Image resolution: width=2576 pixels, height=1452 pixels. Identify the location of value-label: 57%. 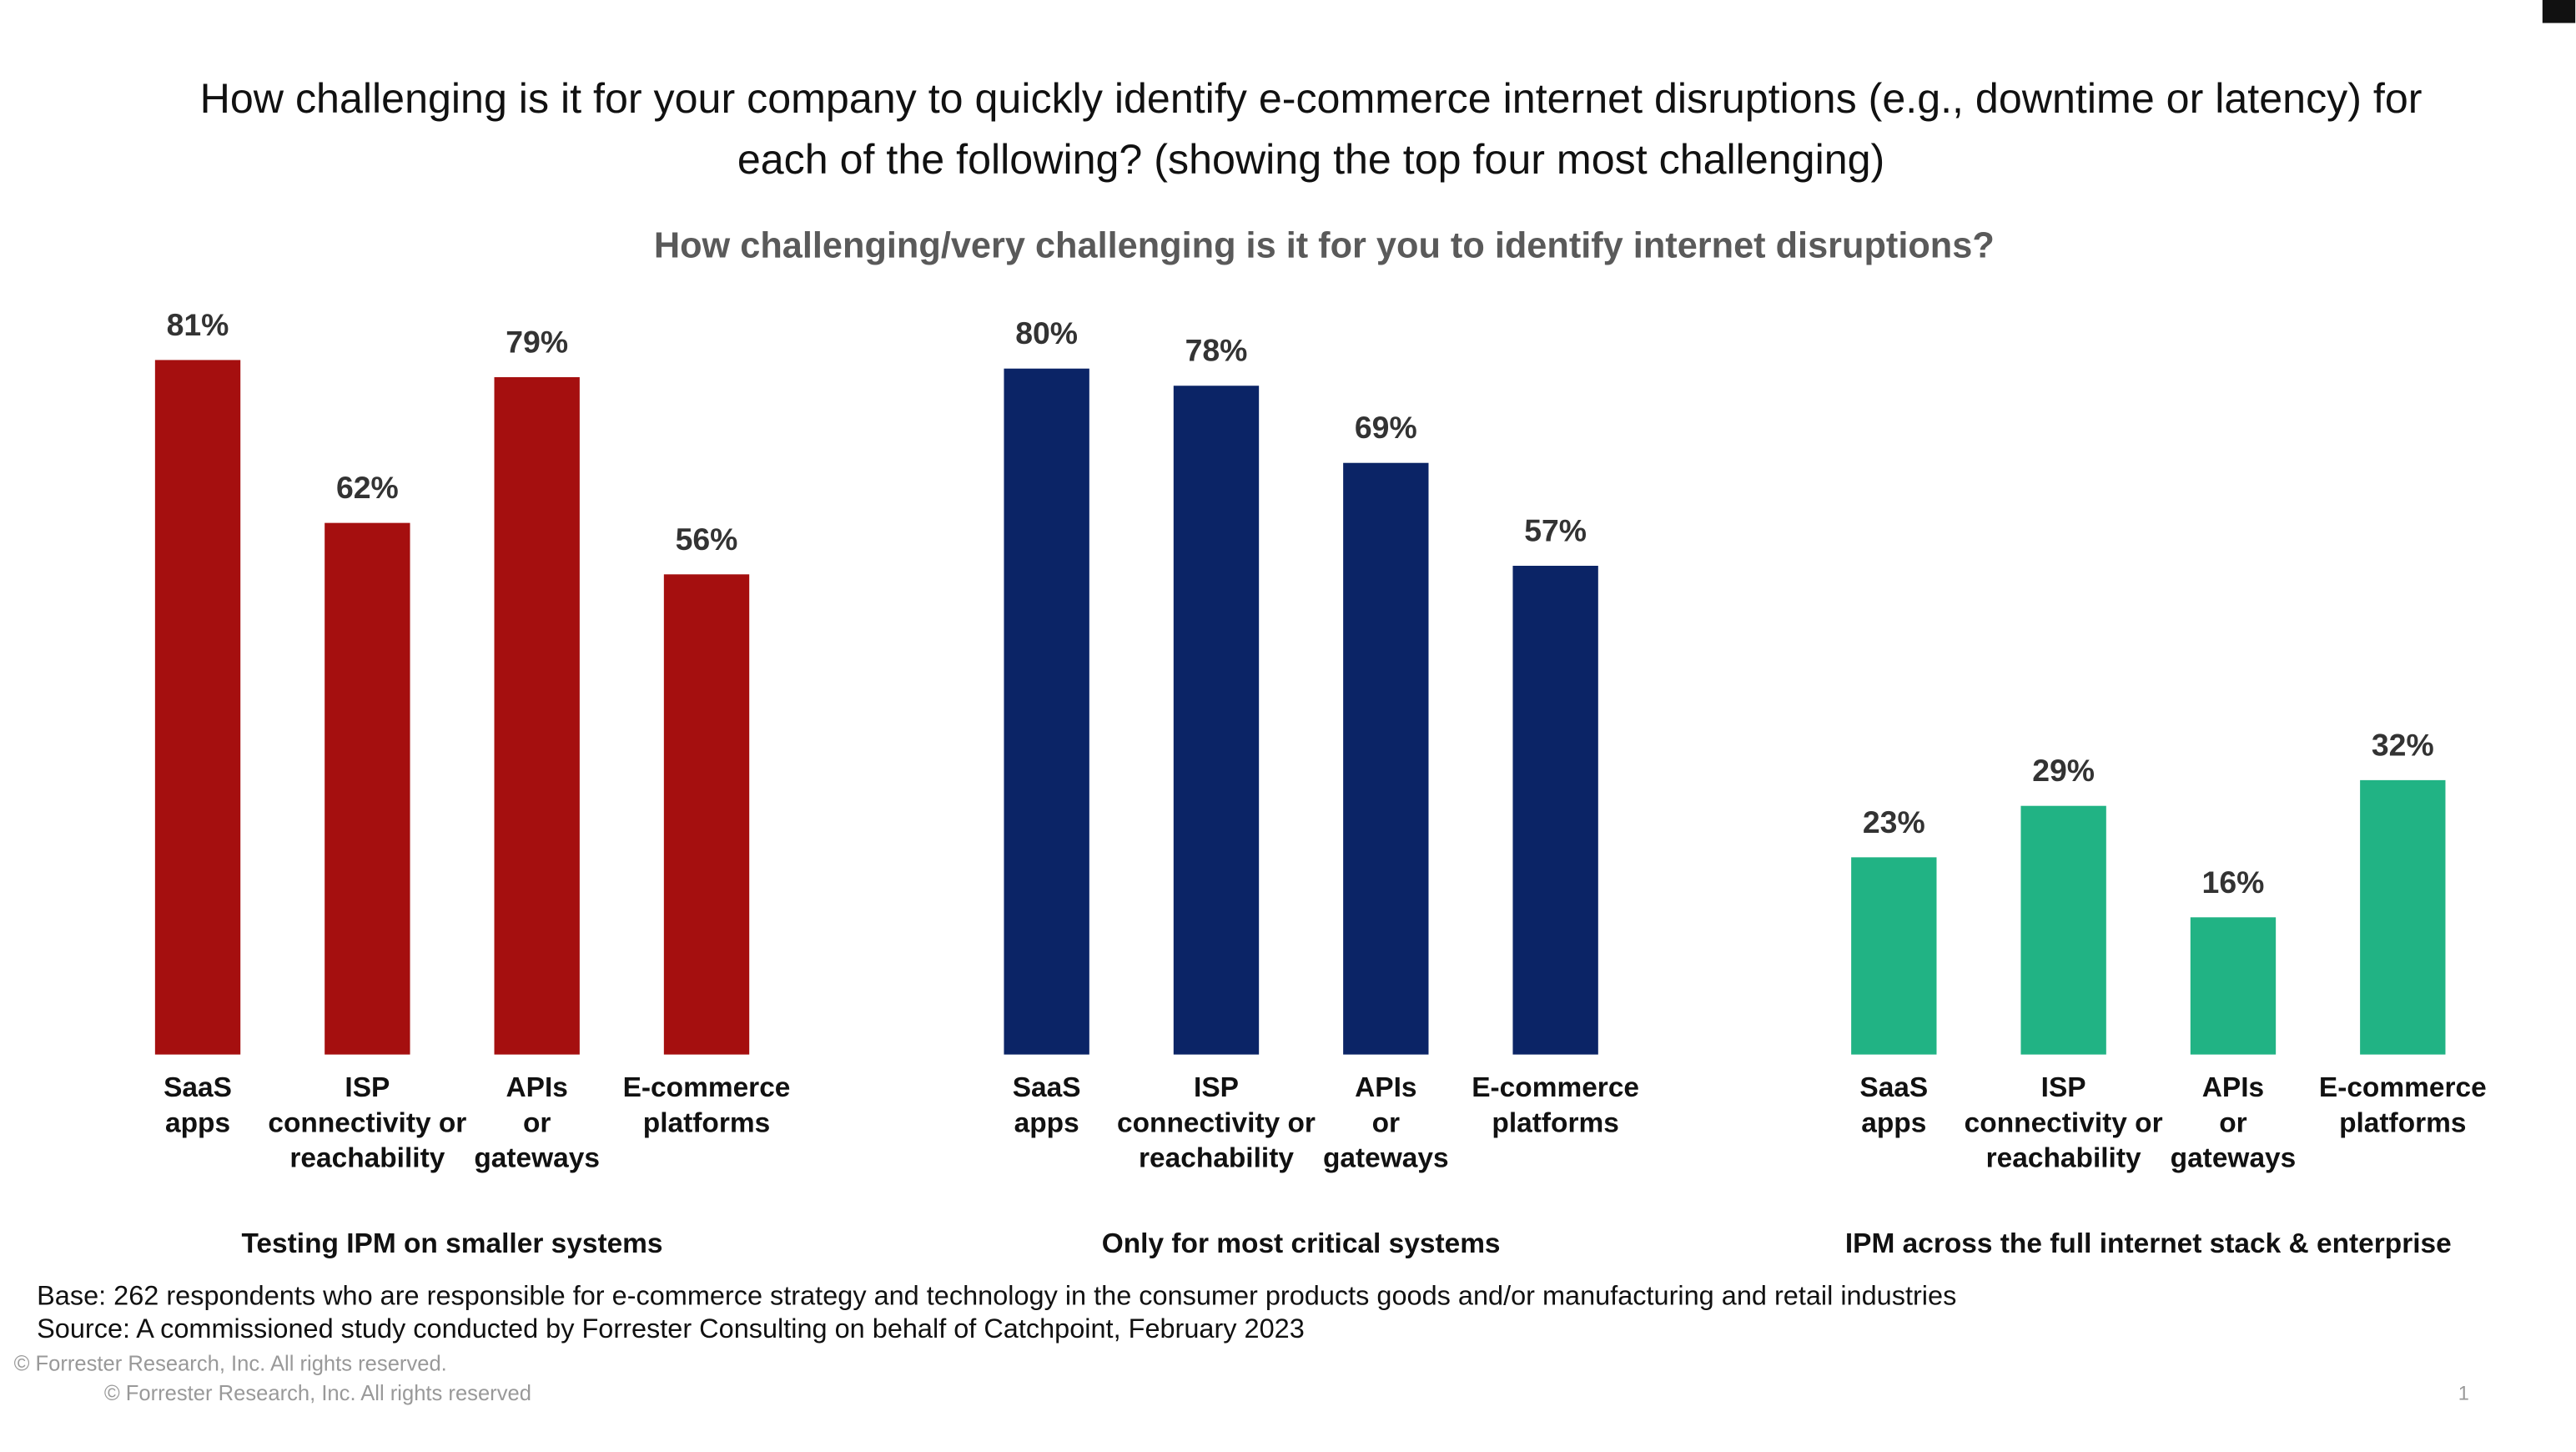
(1555, 530).